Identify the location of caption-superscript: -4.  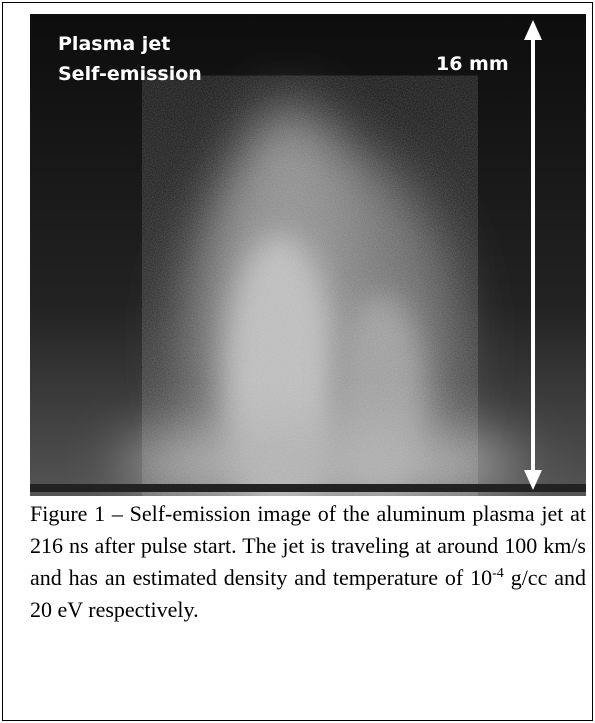
(498, 573).